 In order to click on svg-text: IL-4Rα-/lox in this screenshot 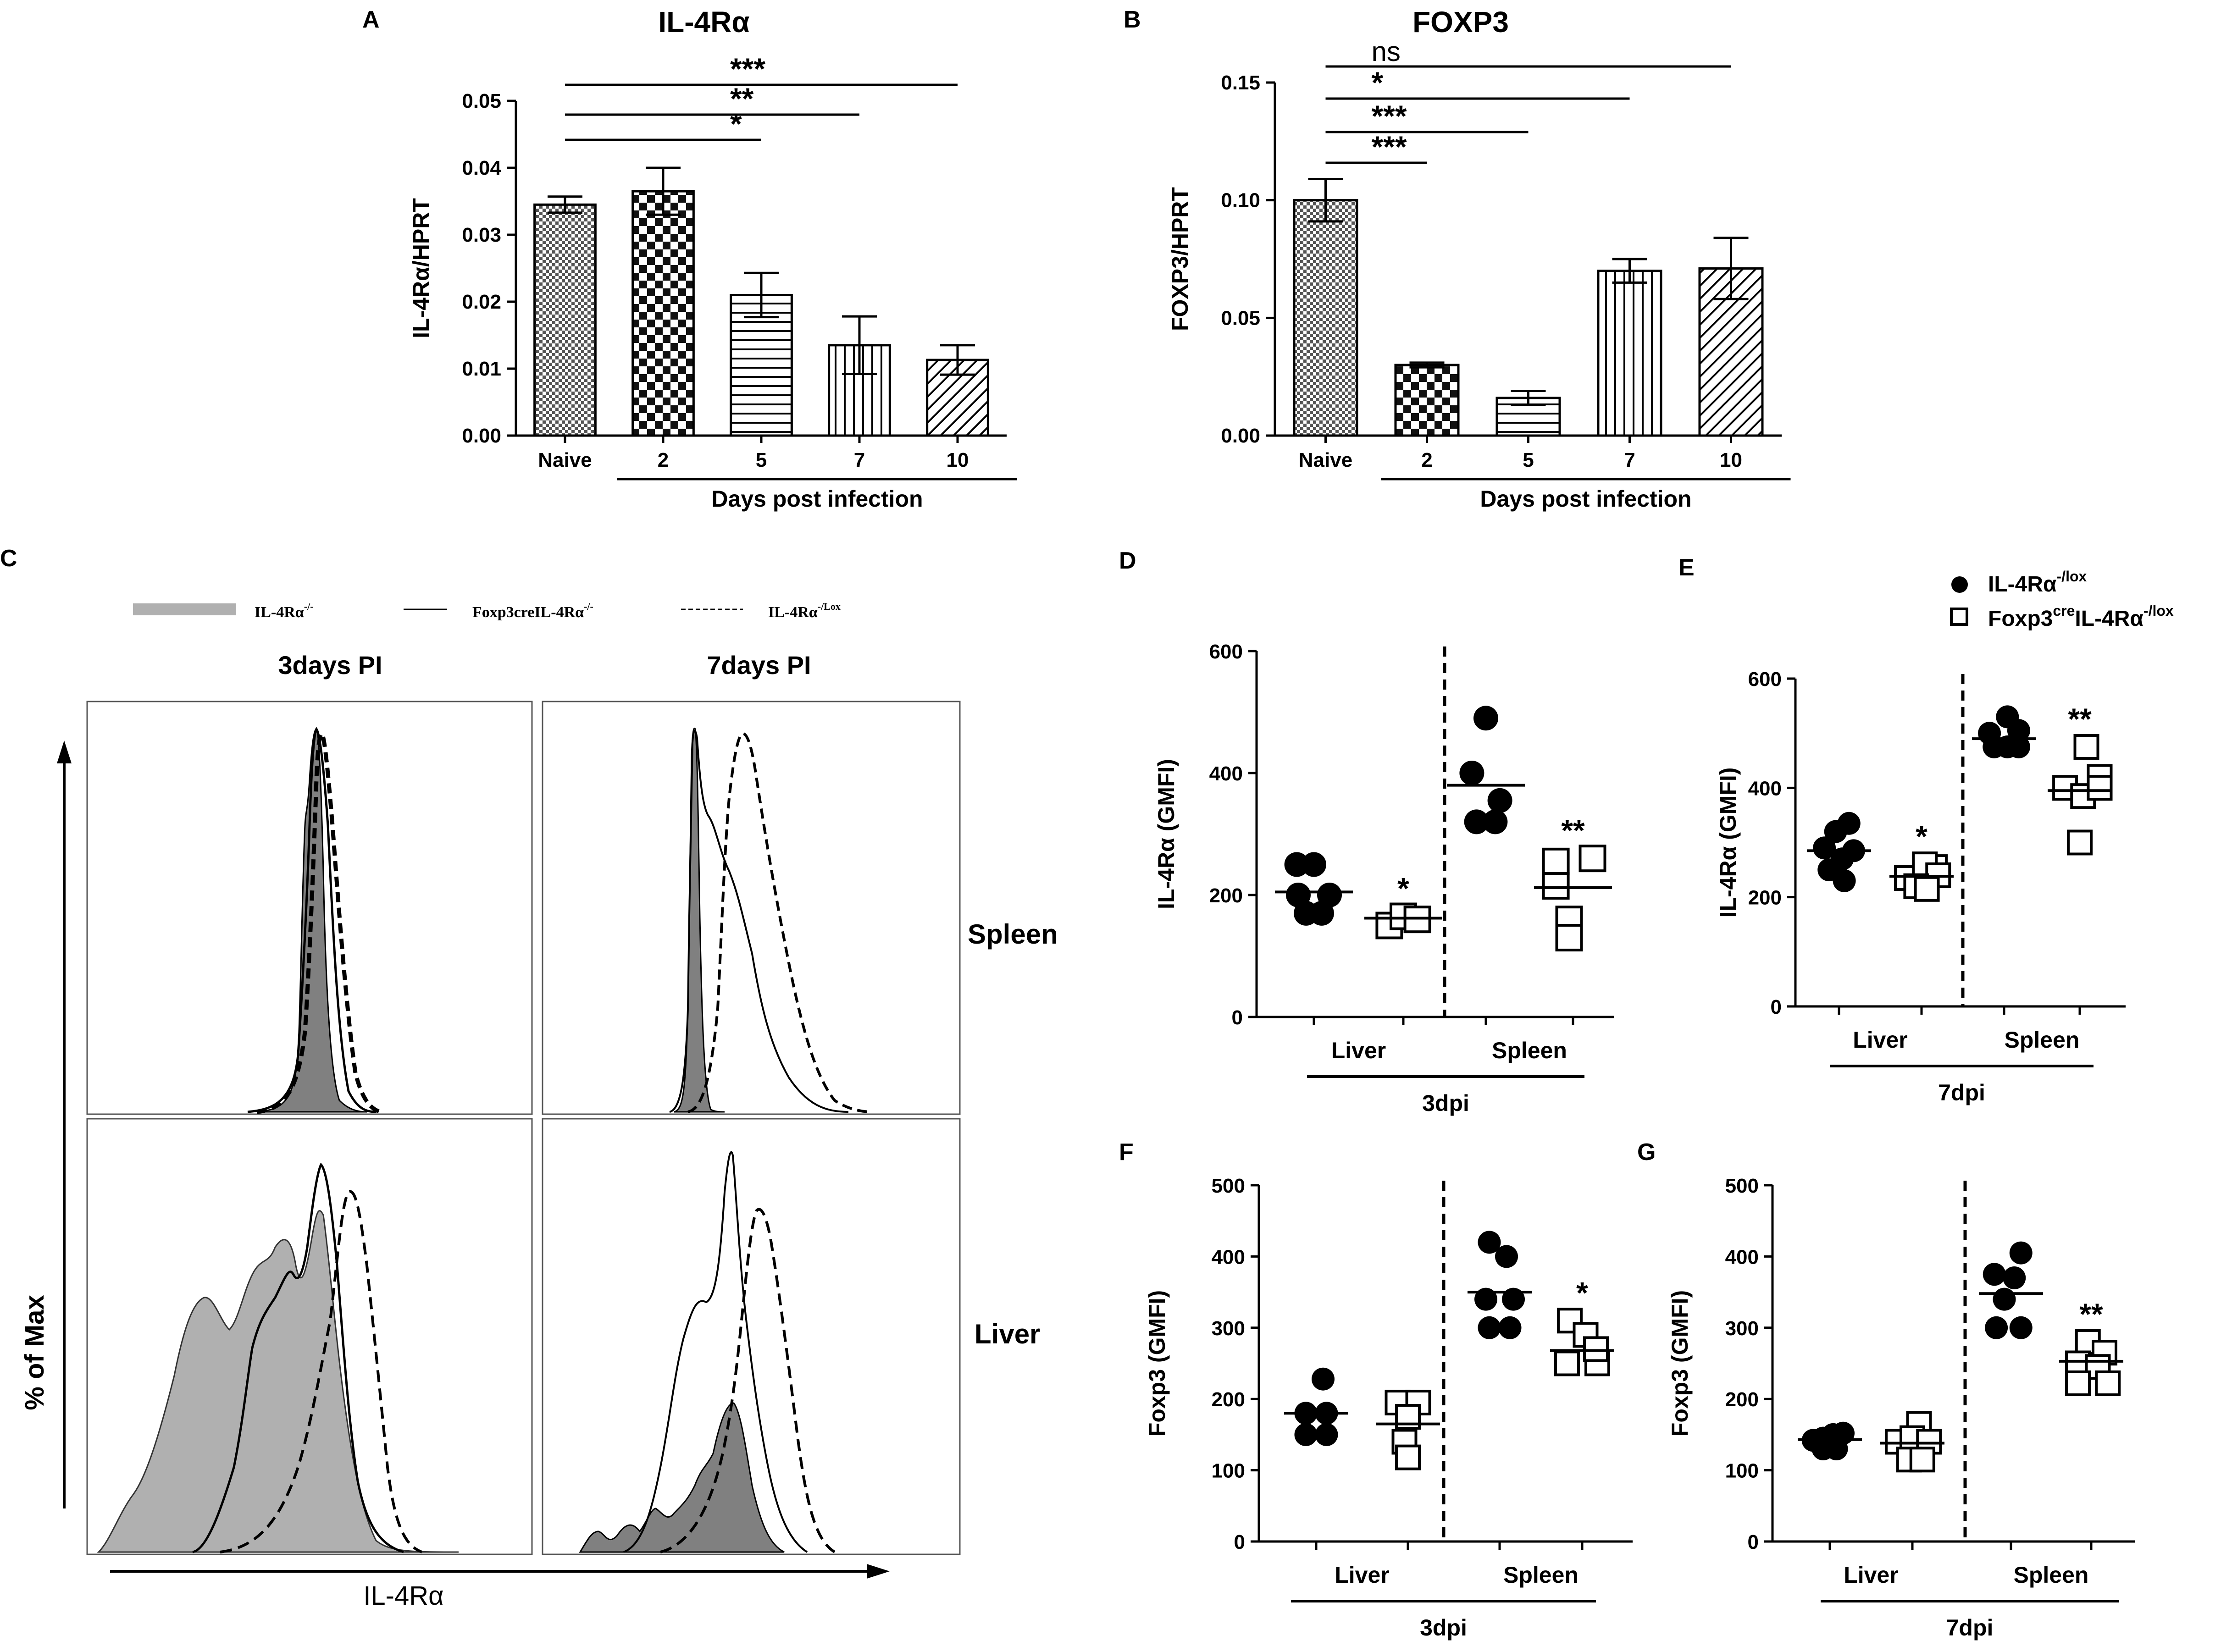, I will do `click(2037, 582)`.